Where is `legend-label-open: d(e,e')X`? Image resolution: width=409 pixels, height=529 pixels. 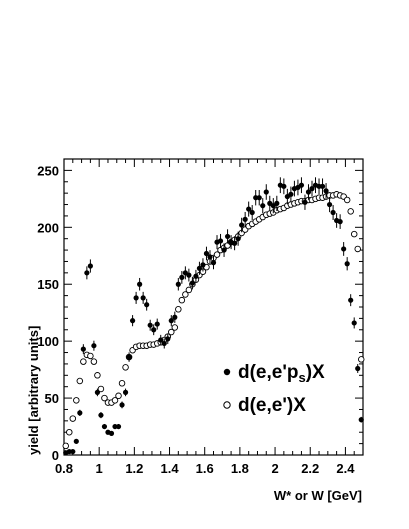
legend-label-open: d(e,e')X is located at coordinates (272, 405).